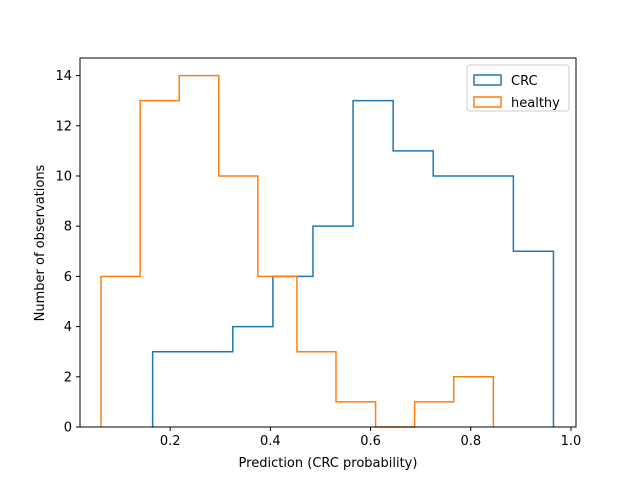  I want to click on legend-box, so click(518, 88).